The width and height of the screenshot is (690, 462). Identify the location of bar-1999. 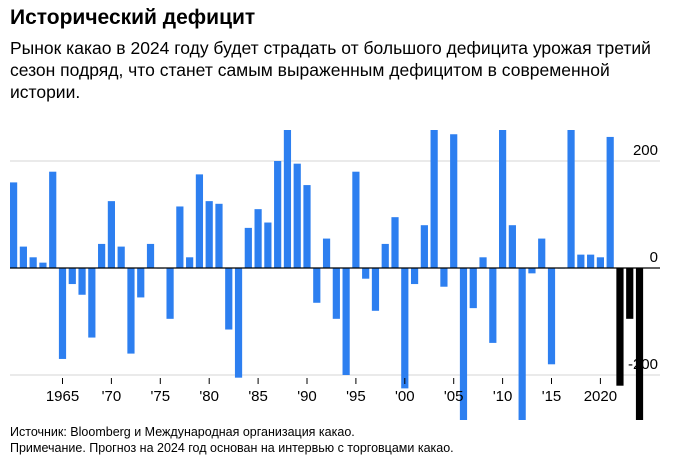
(395, 242).